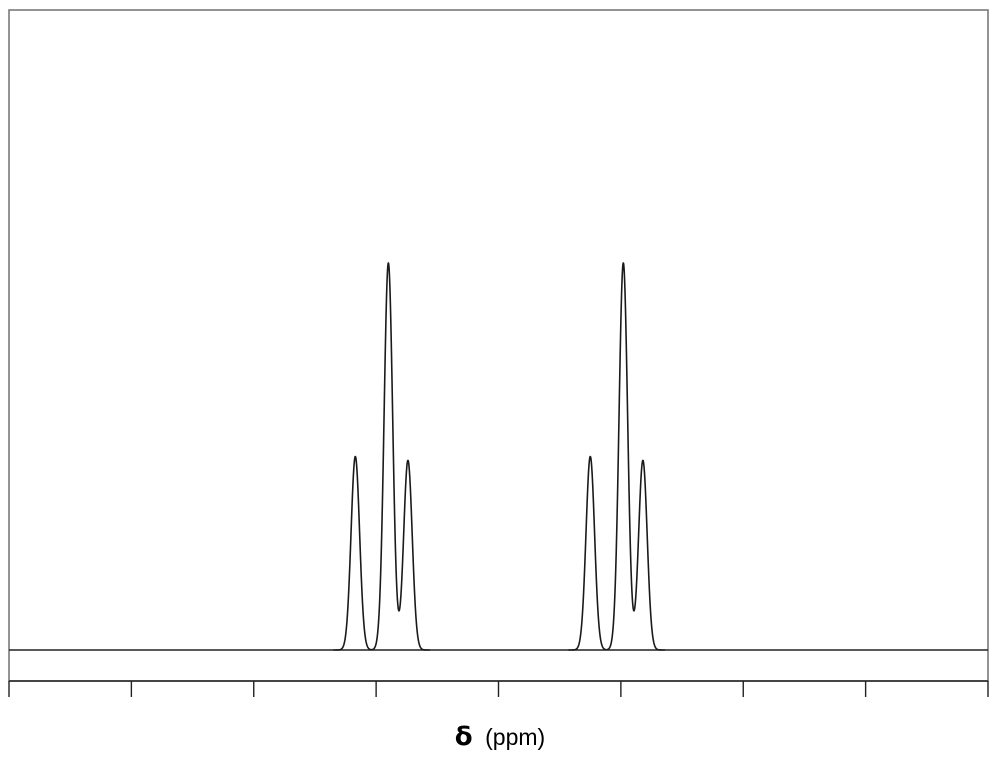  What do you see at coordinates (498, 689) in the screenshot?
I see `x-axis-ticks` at bounding box center [498, 689].